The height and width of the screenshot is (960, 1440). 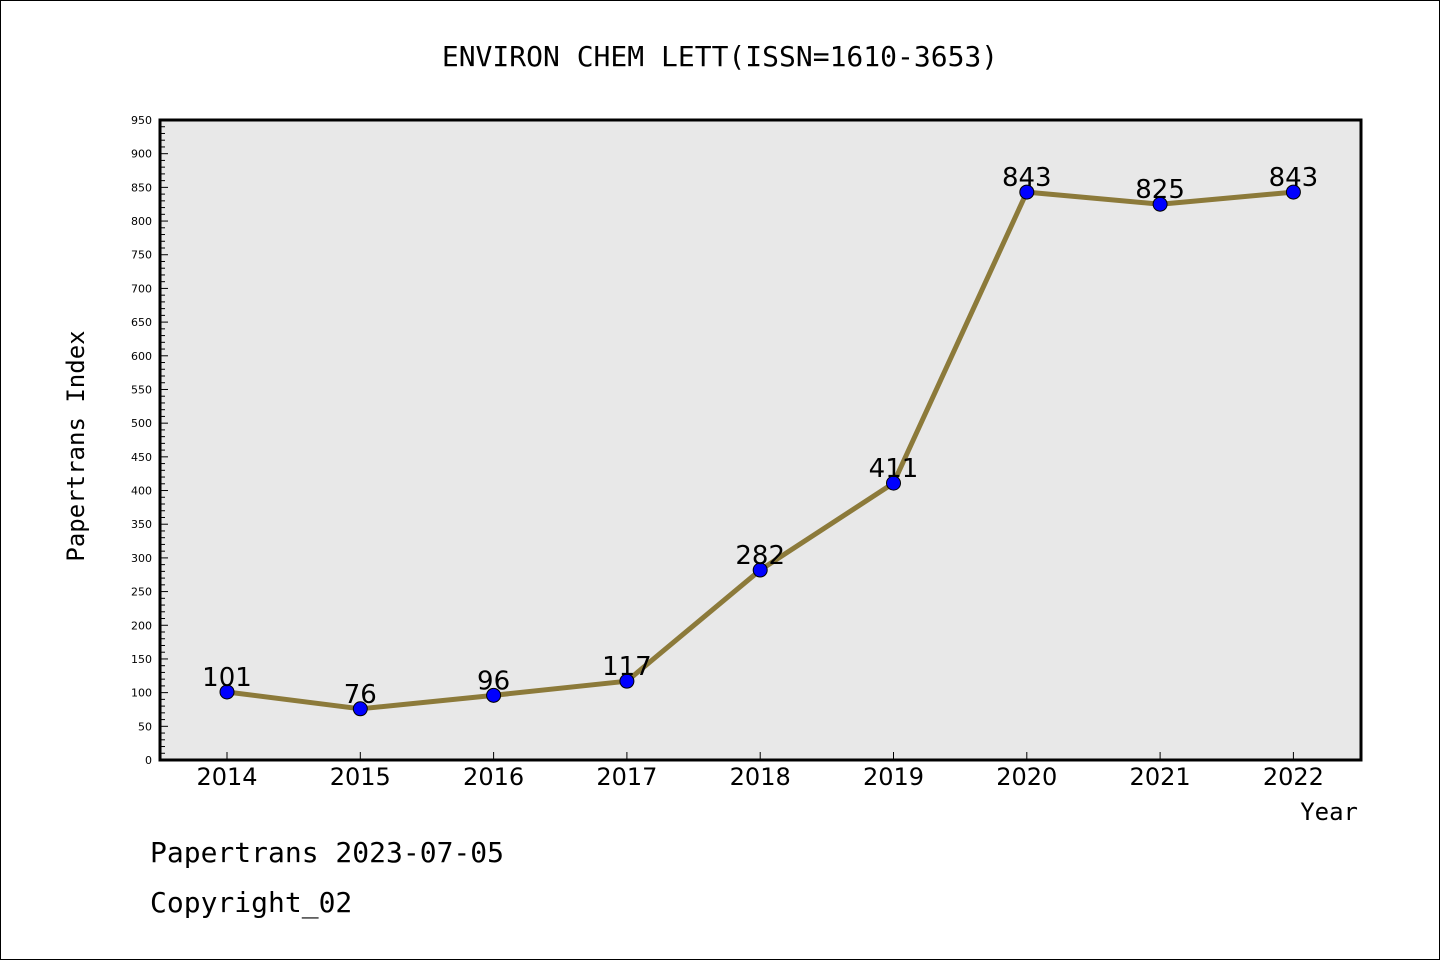 What do you see at coordinates (1160, 190) in the screenshot?
I see `data-label-2021: 825` at bounding box center [1160, 190].